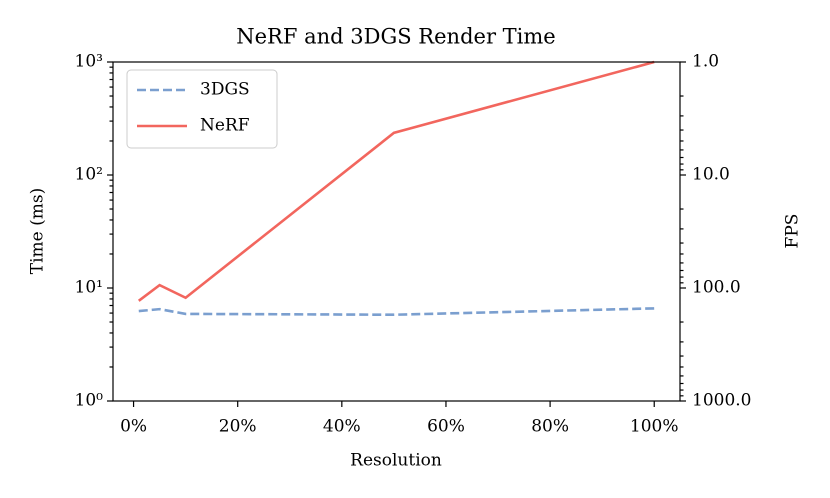 The image size is (830, 498). I want to click on x-tick-label: 0%, so click(133, 427).